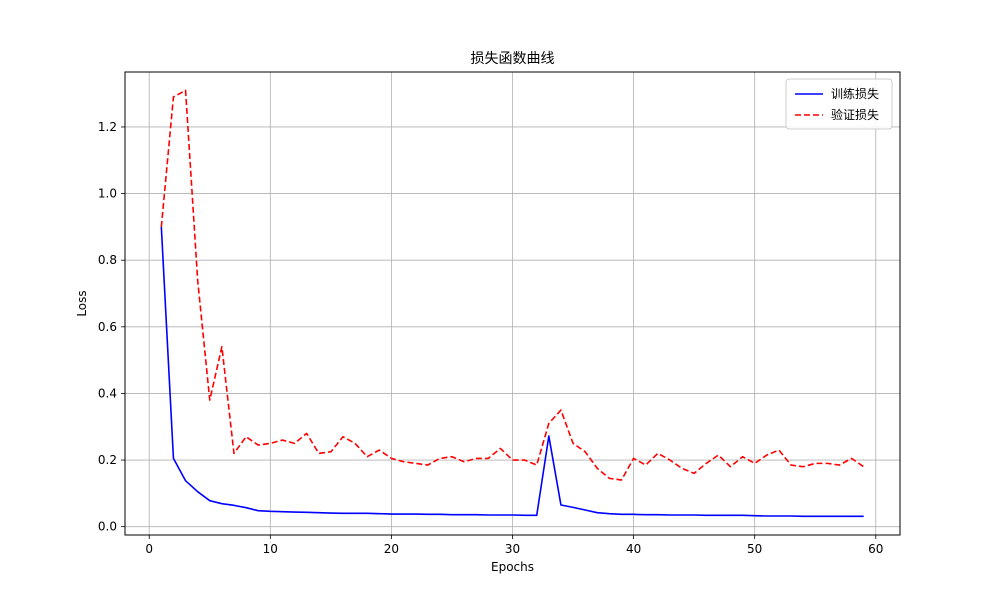 The image size is (1000, 600). Describe the element at coordinates (754, 549) in the screenshot. I see `x-tick-label: 50` at that location.